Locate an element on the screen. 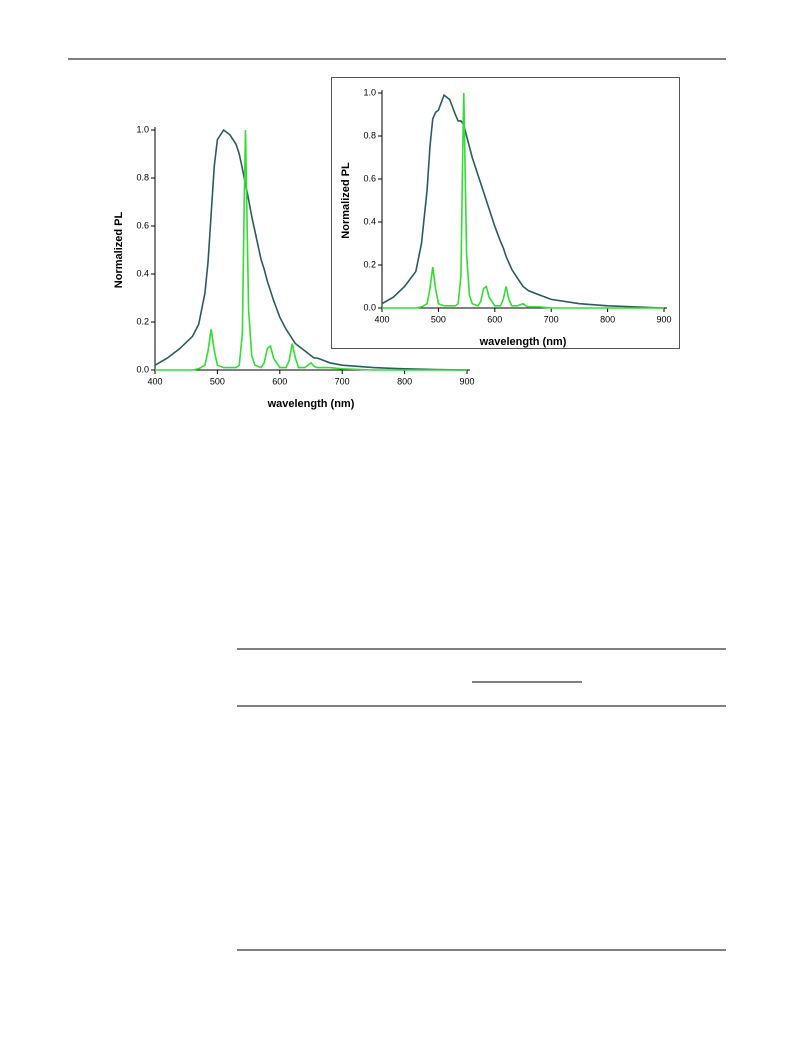  inset-frame is located at coordinates (505, 213).